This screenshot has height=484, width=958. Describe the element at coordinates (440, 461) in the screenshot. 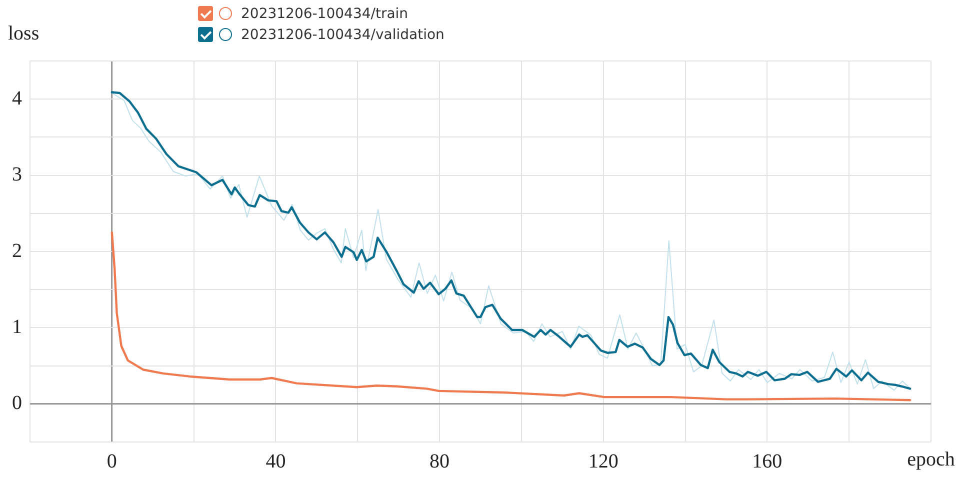

I see `x-tick-label: 80` at that location.